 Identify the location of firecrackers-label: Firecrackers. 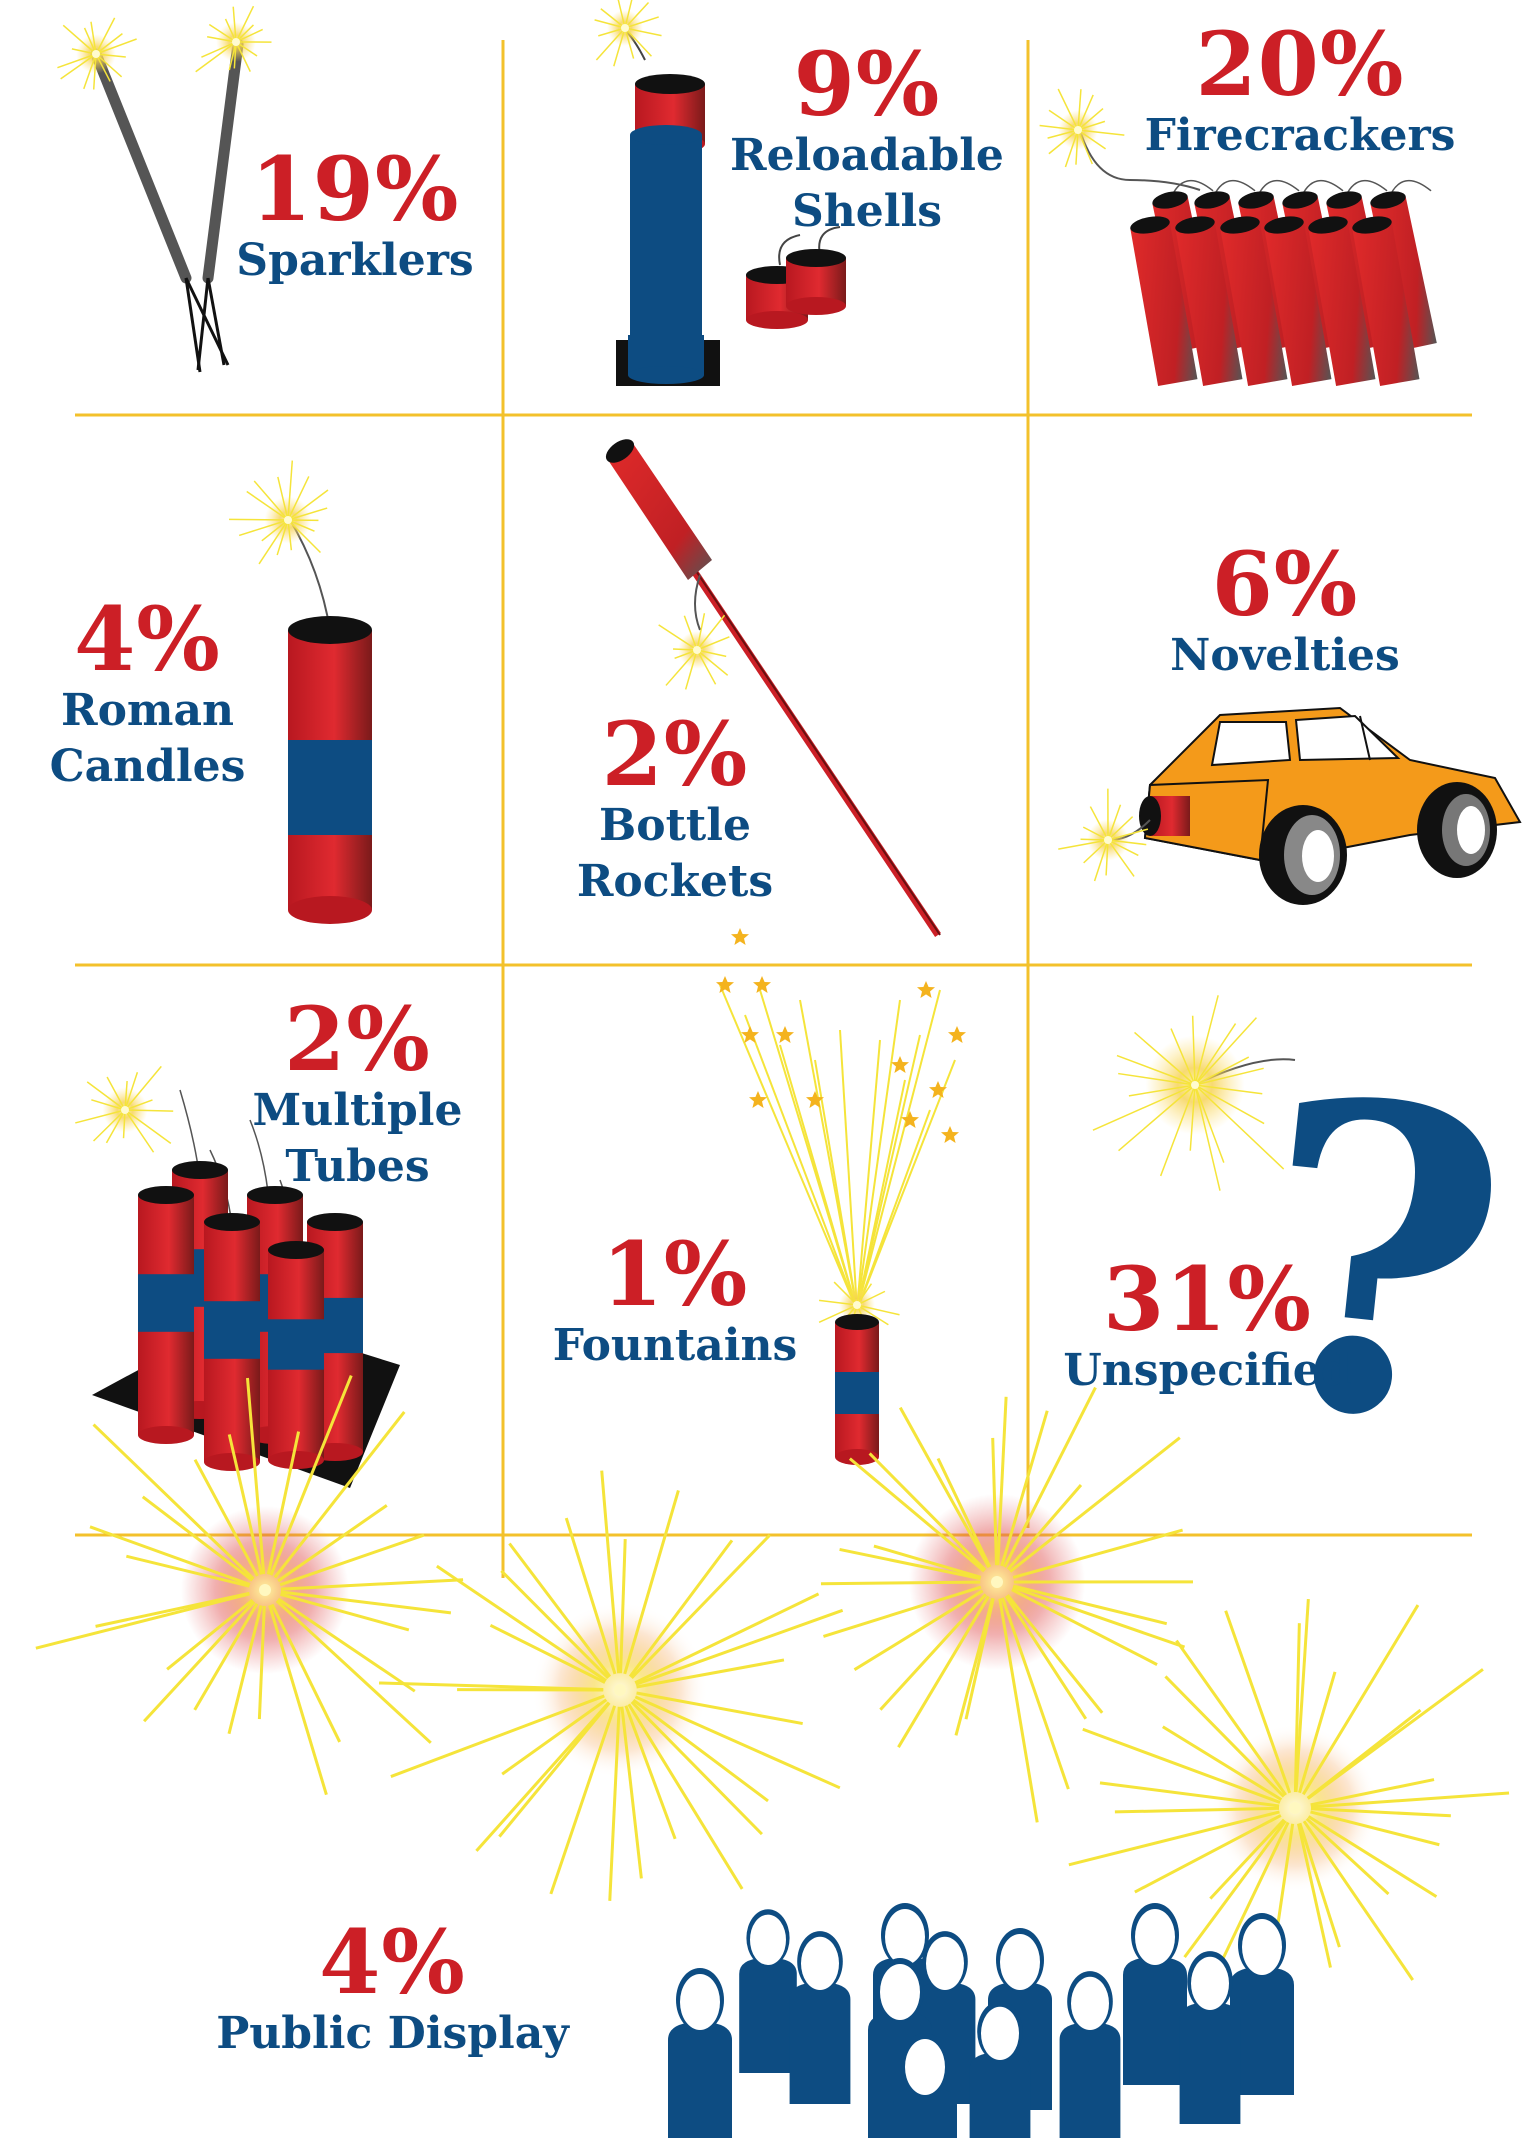
(1300, 135).